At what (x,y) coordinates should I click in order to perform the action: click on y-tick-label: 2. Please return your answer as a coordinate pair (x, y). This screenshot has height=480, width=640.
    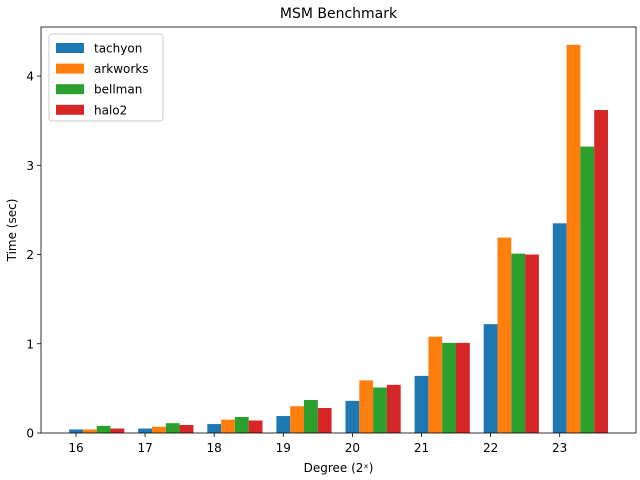
    Looking at the image, I should click on (30, 255).